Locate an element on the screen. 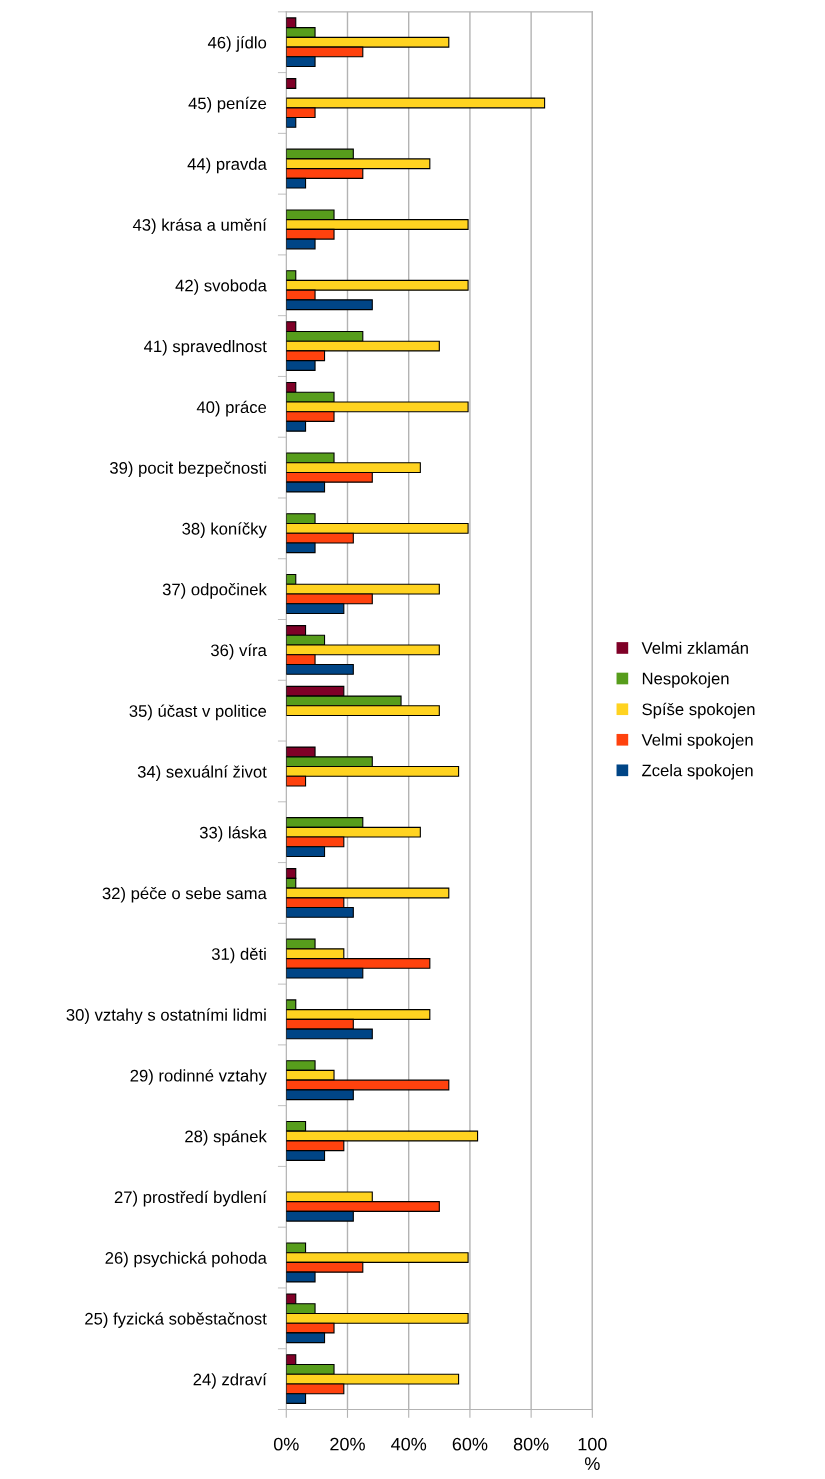 This screenshot has height=1479, width=825. y-tick-label: 28) spánek is located at coordinates (226, 1137).